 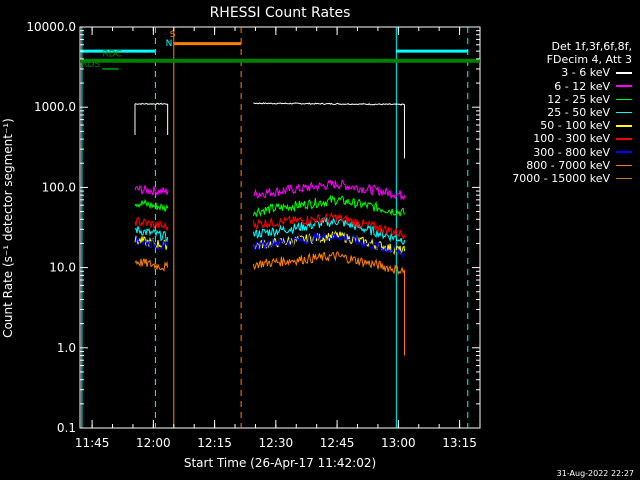 I want to click on y-axis-label: Count Rate (s⁻¹ detector segment⁻¹), so click(x=8, y=228).